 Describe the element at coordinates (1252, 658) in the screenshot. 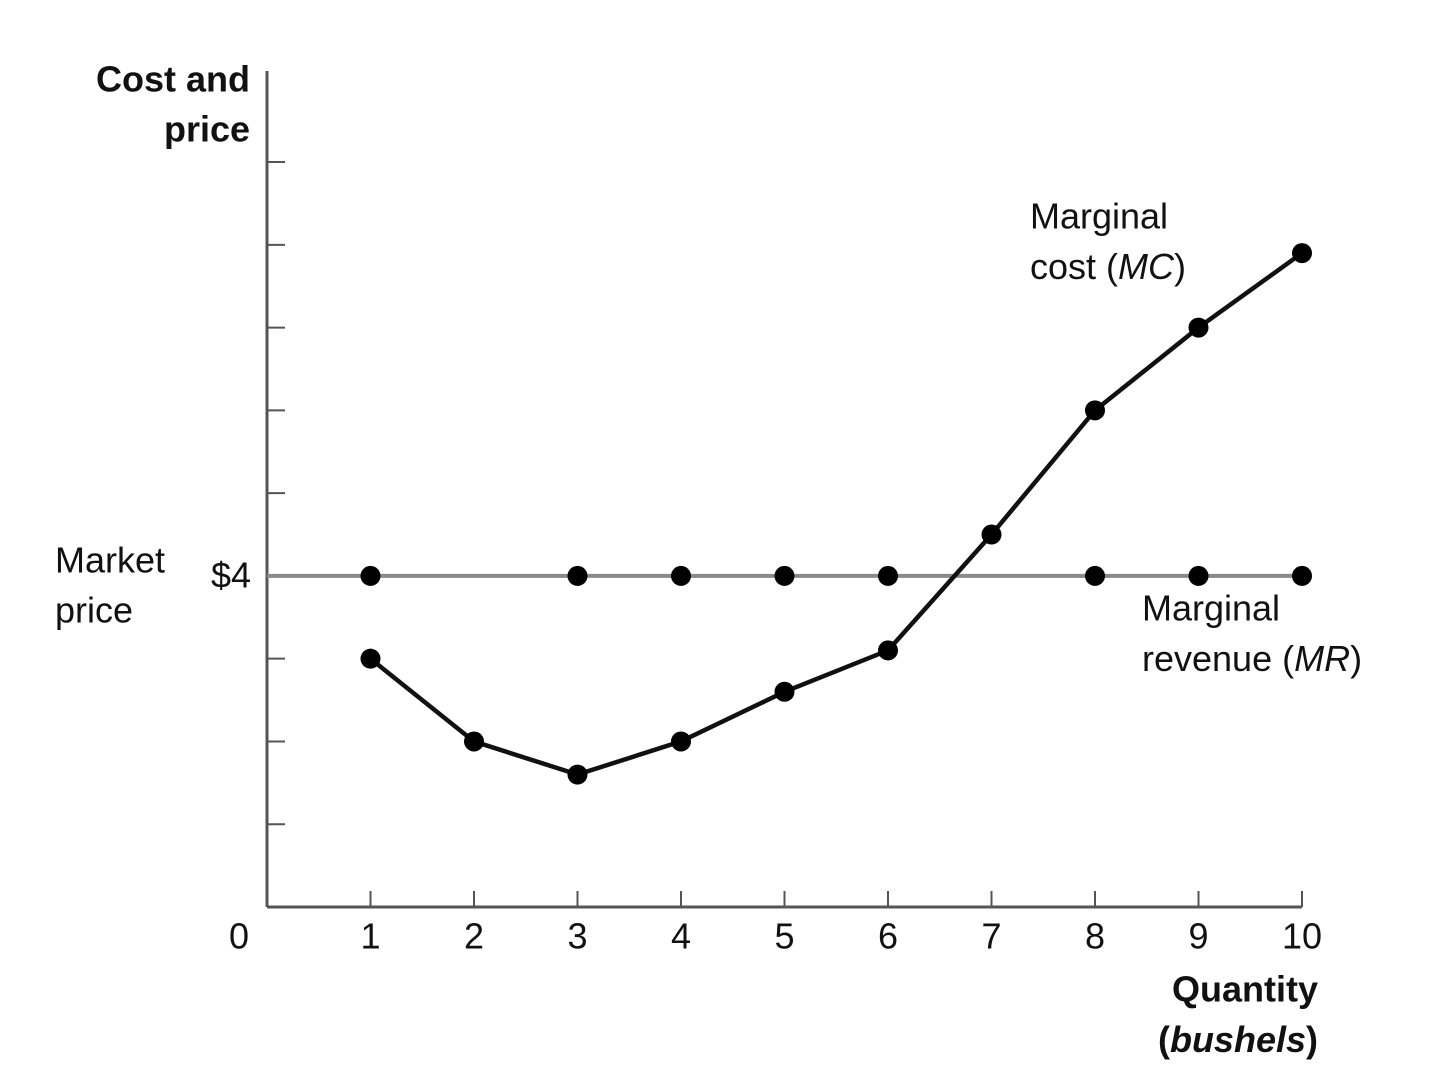

I see `series-label: revenue (MR)` at that location.